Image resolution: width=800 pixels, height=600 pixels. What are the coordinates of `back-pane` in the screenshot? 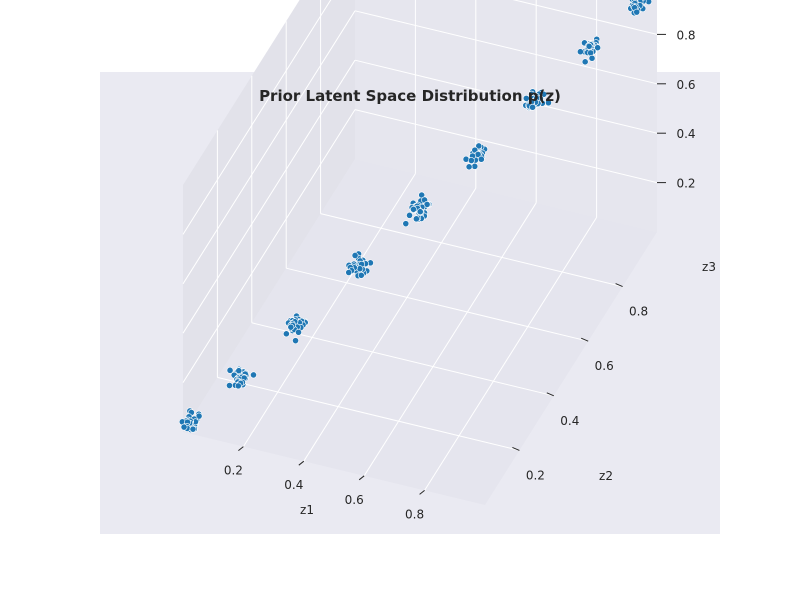 It's located at (506, 116).